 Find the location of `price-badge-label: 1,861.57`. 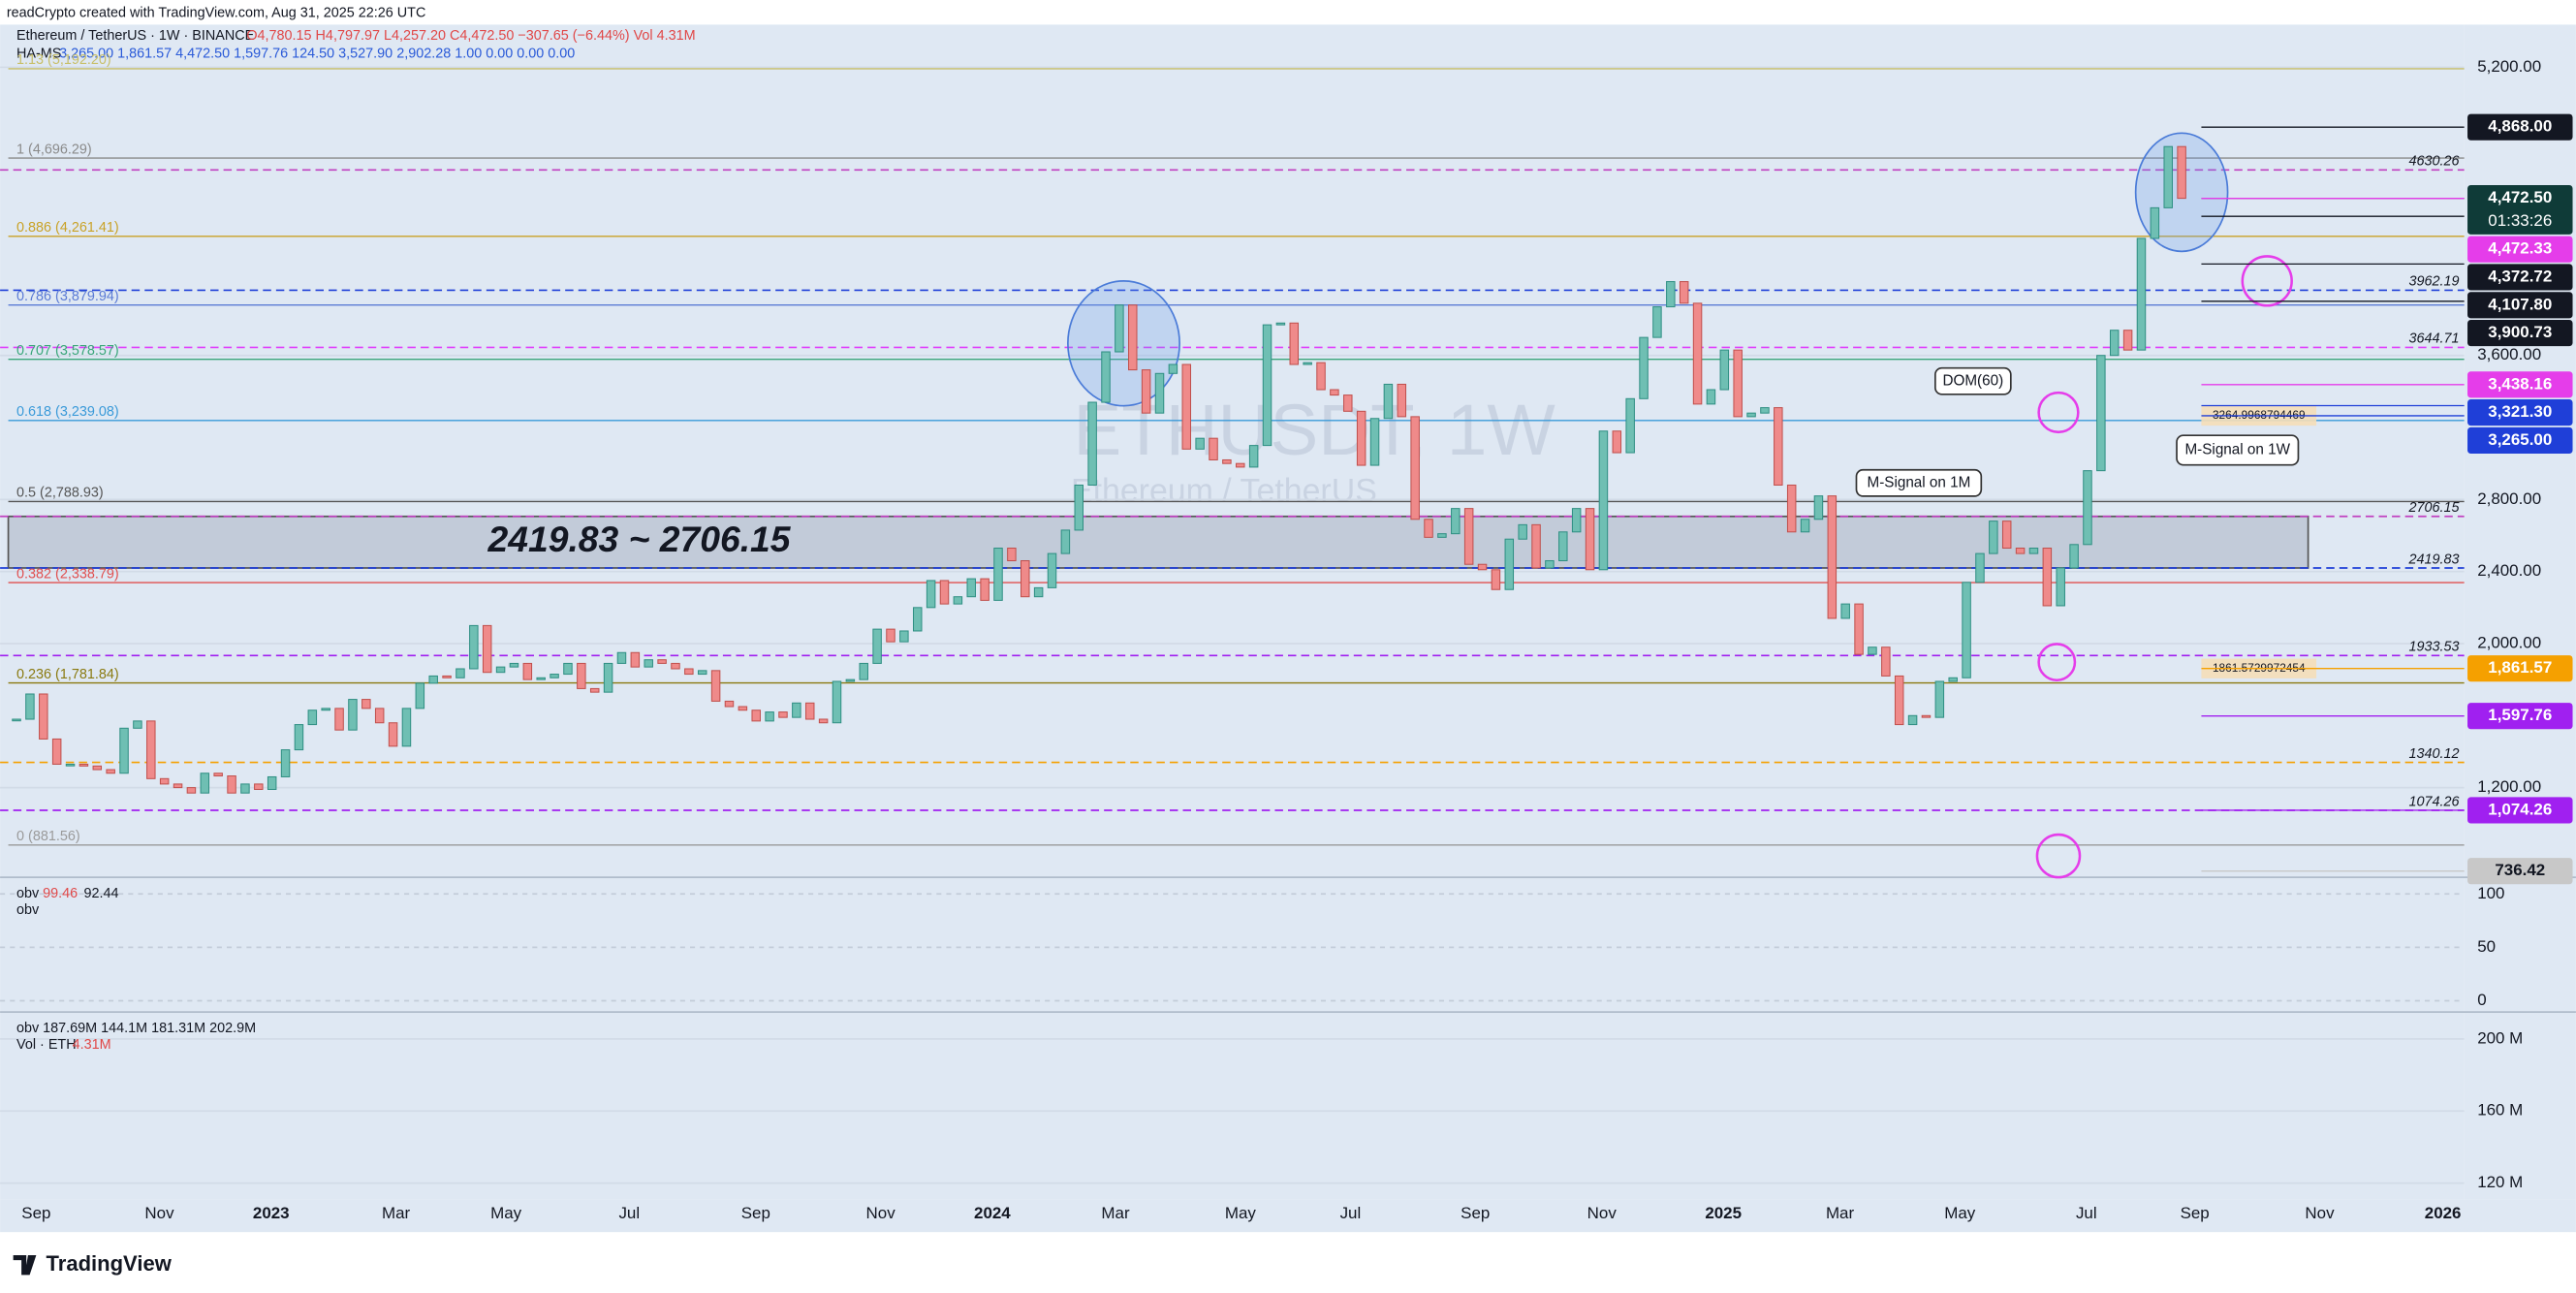

price-badge-label: 1,861.57 is located at coordinates (2520, 667).